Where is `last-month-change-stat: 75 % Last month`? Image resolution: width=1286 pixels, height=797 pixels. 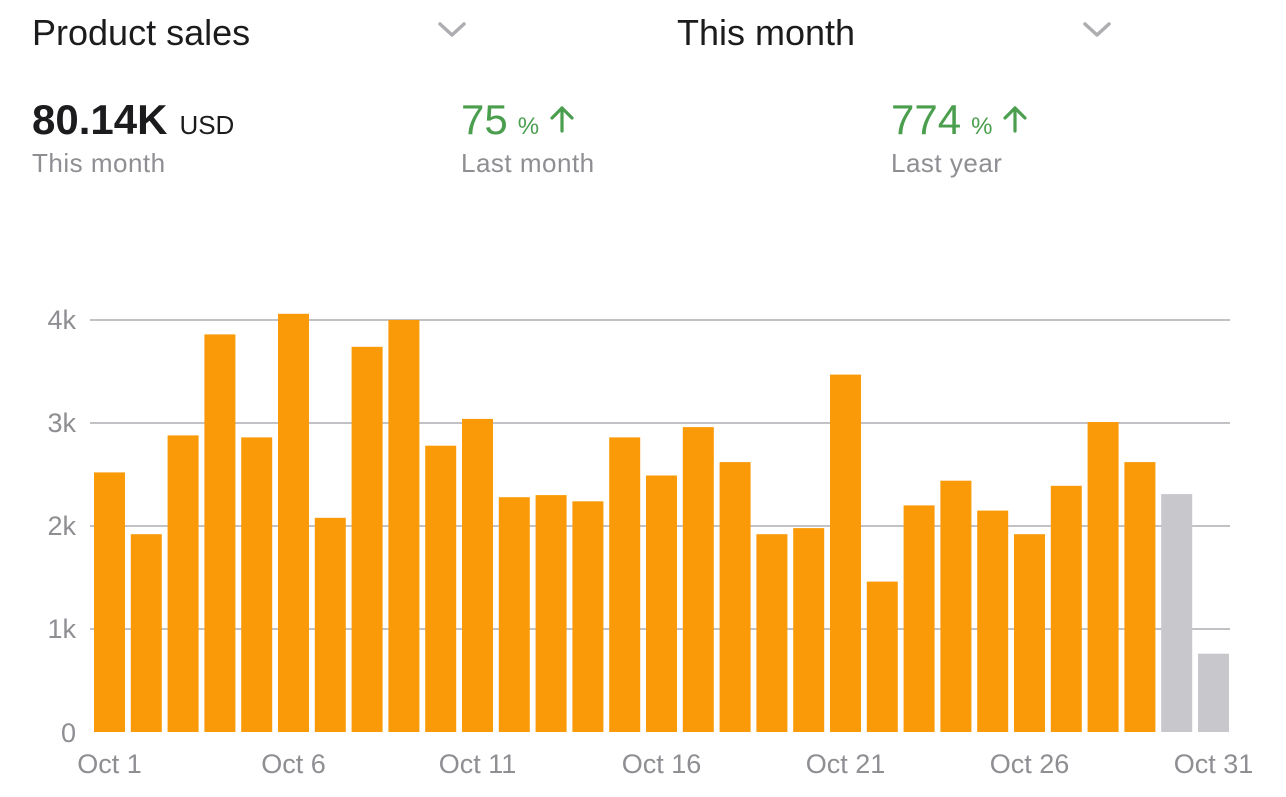 last-month-change-stat: 75 % Last month is located at coordinates (528, 137).